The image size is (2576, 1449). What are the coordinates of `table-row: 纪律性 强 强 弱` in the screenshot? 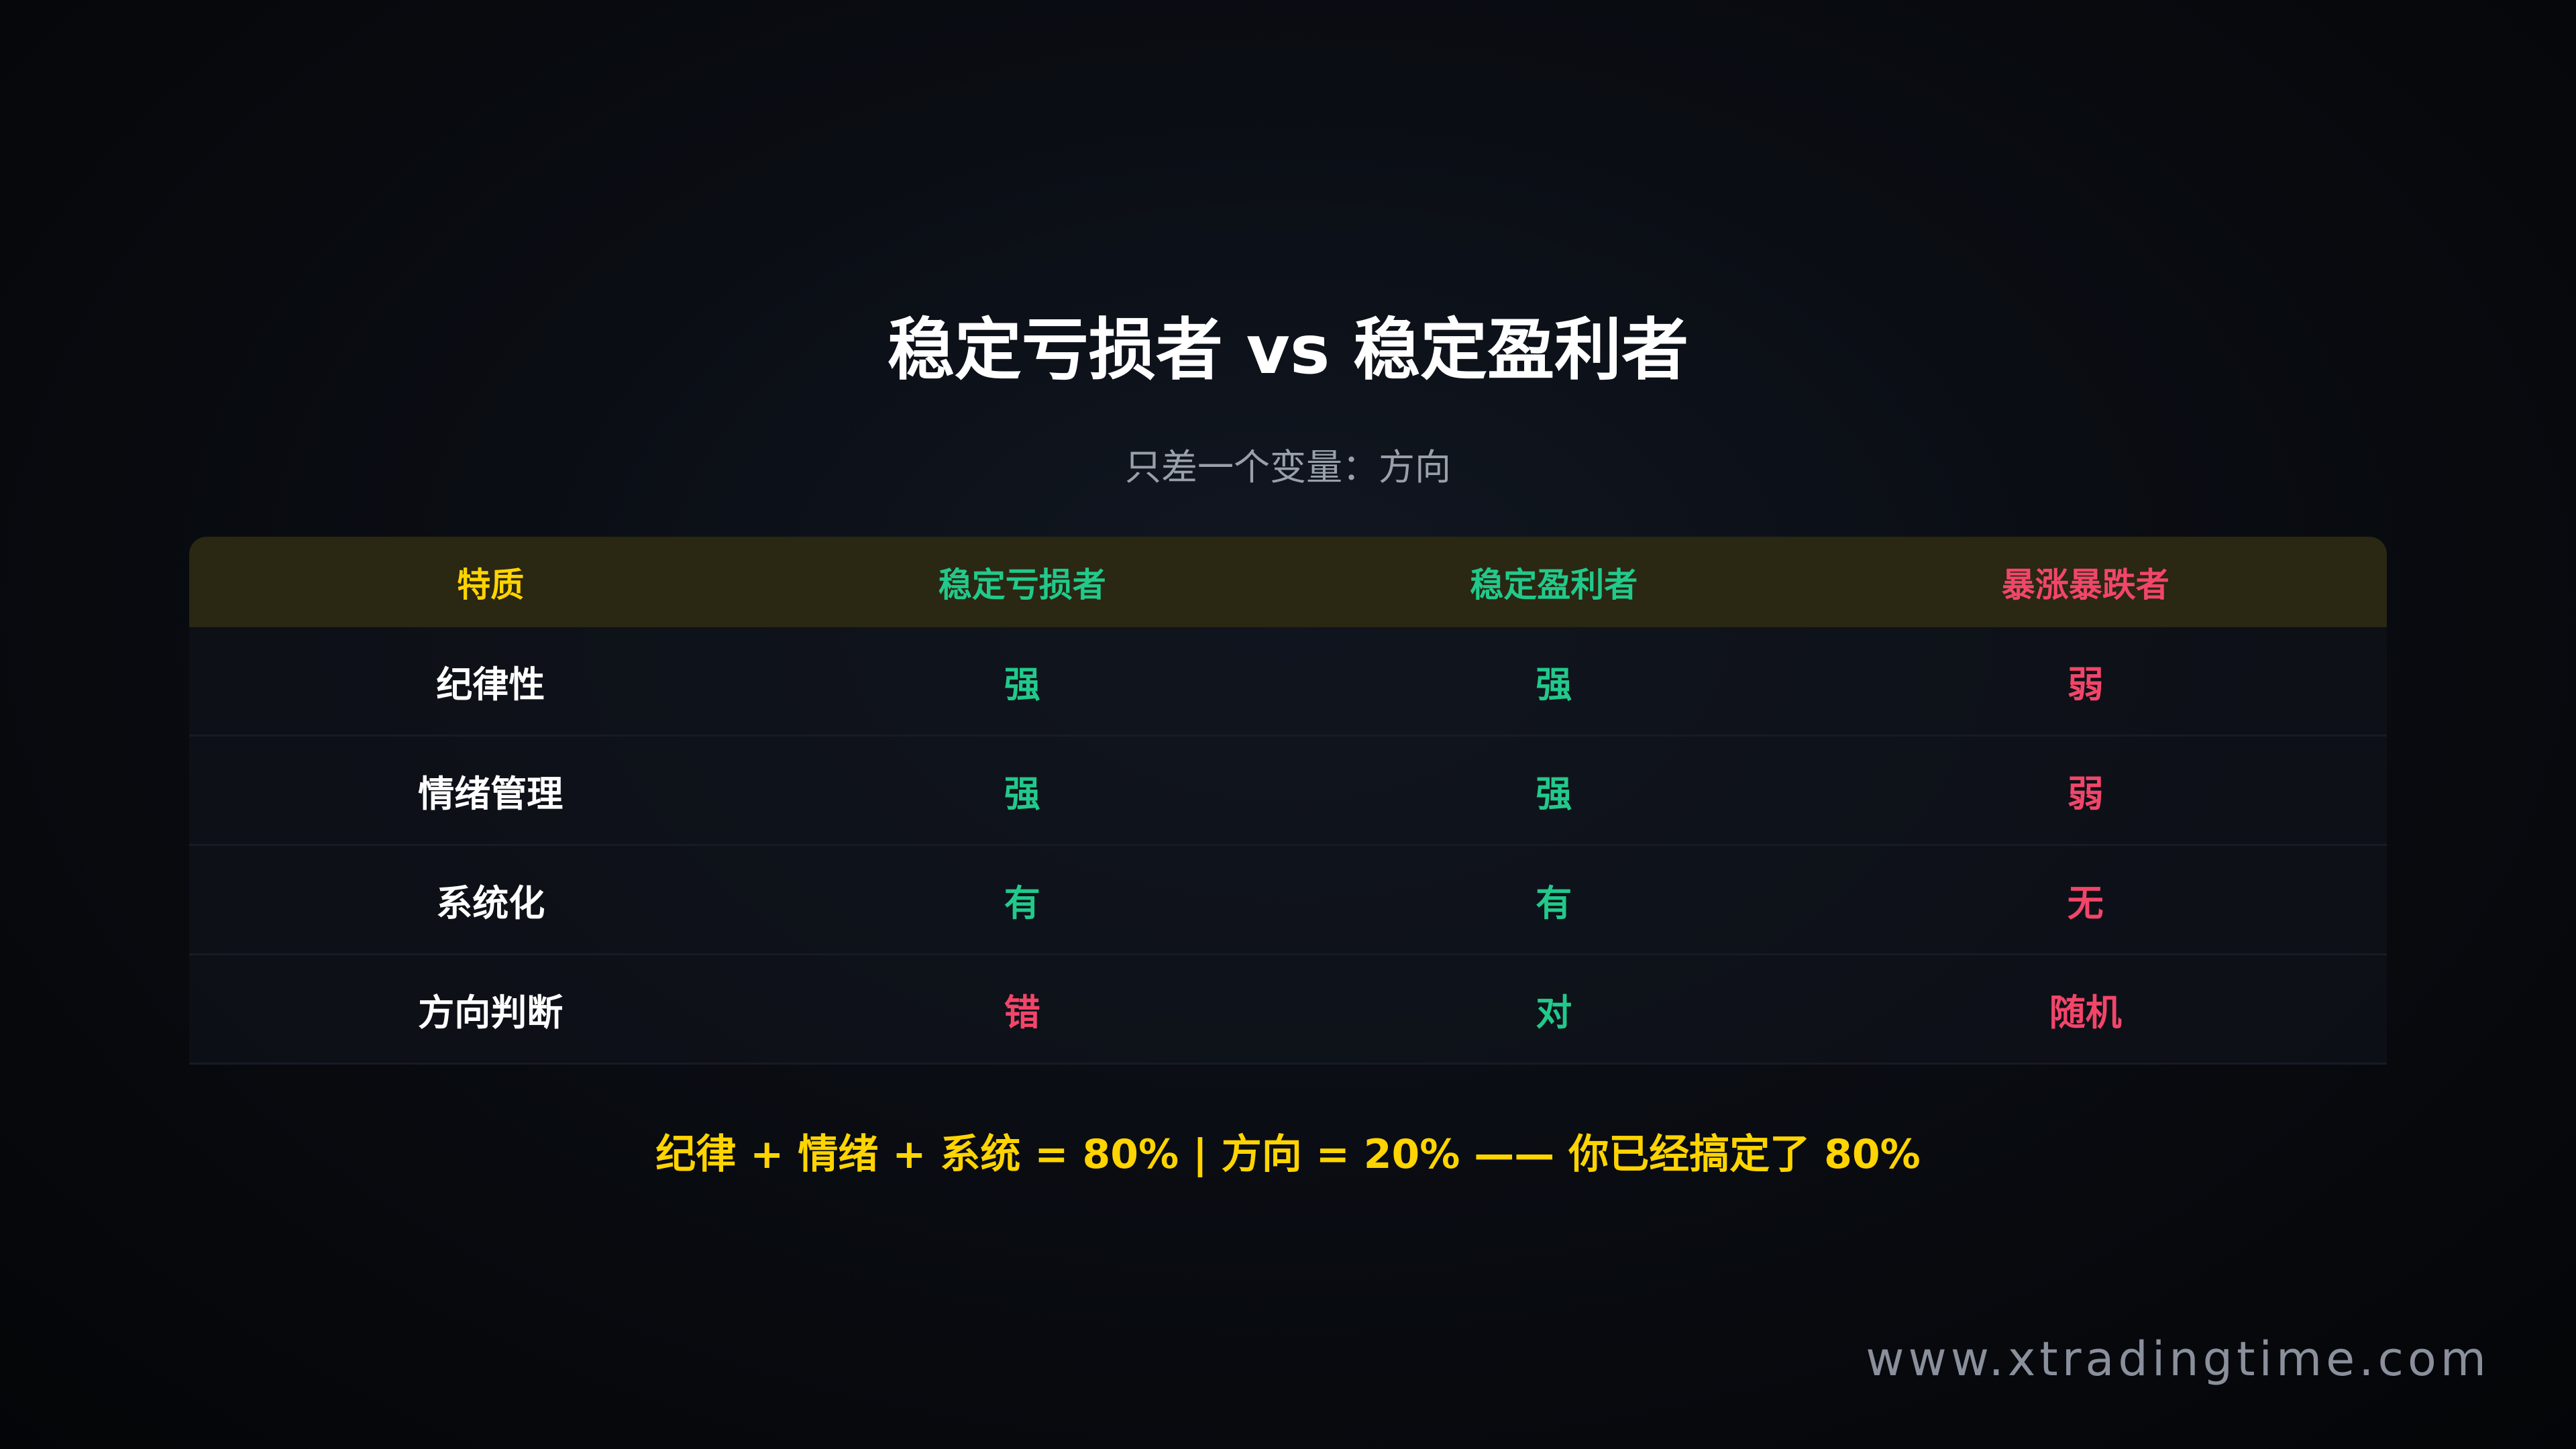 It's located at (1288, 682).